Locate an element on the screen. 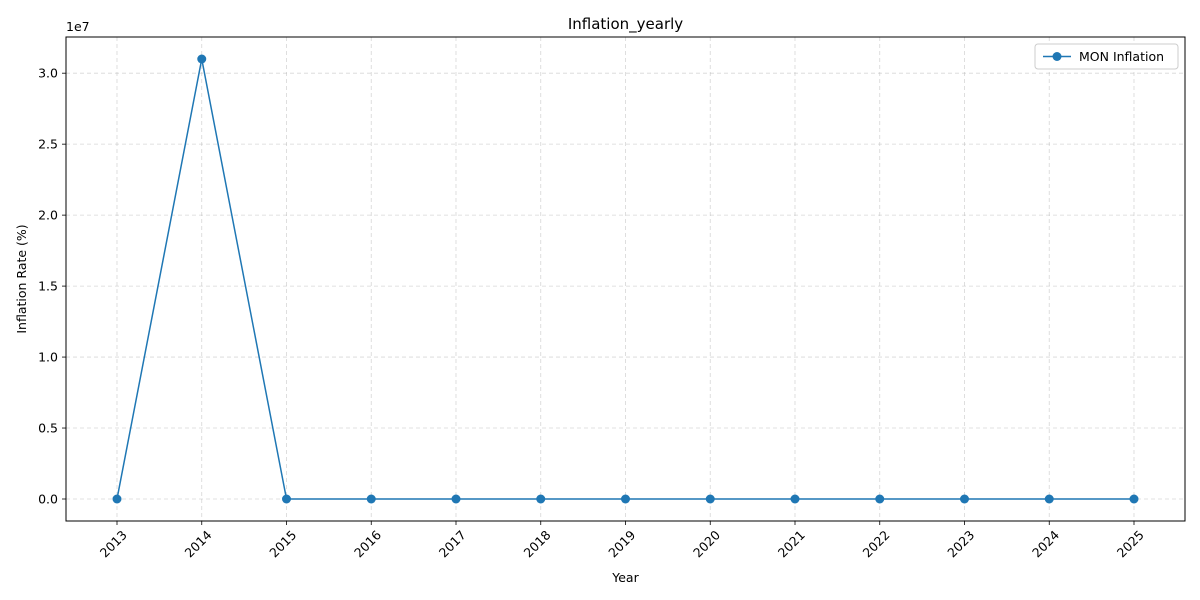 The width and height of the screenshot is (1200, 600). chart-title: Inflation_yearly is located at coordinates (625, 24).